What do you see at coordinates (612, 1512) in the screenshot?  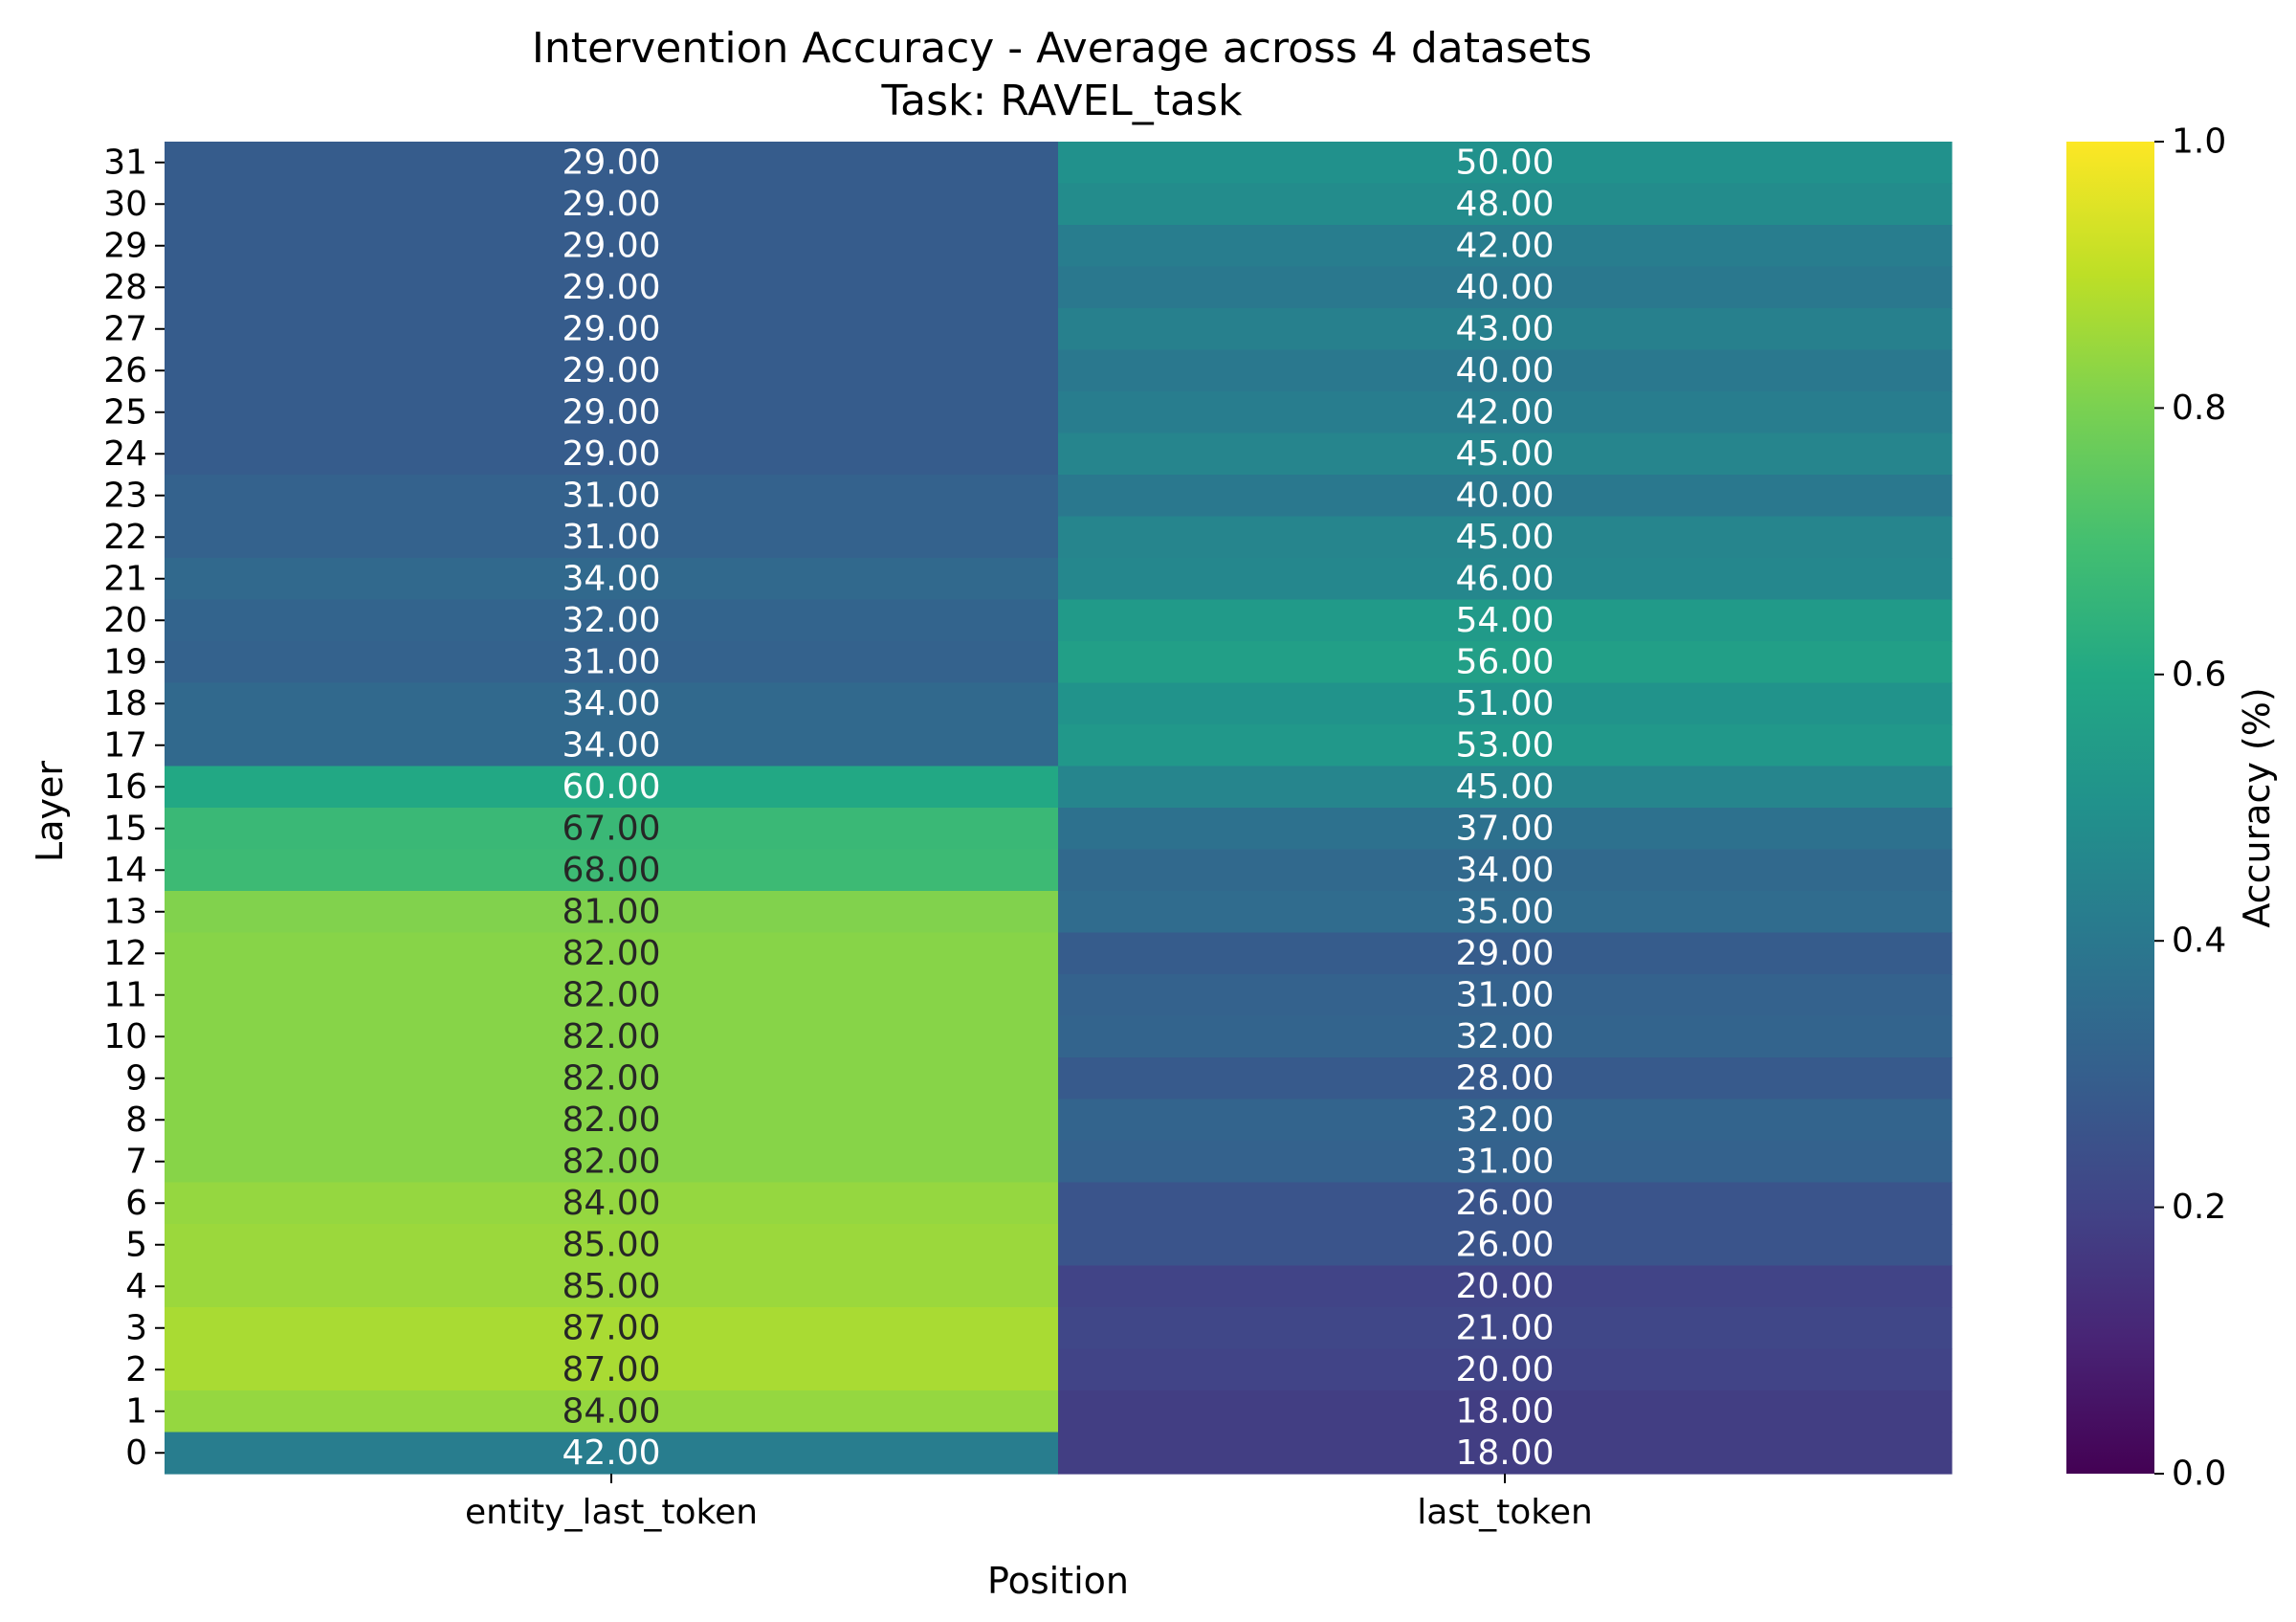 I see `x-tick-label: entity_last_token` at bounding box center [612, 1512].